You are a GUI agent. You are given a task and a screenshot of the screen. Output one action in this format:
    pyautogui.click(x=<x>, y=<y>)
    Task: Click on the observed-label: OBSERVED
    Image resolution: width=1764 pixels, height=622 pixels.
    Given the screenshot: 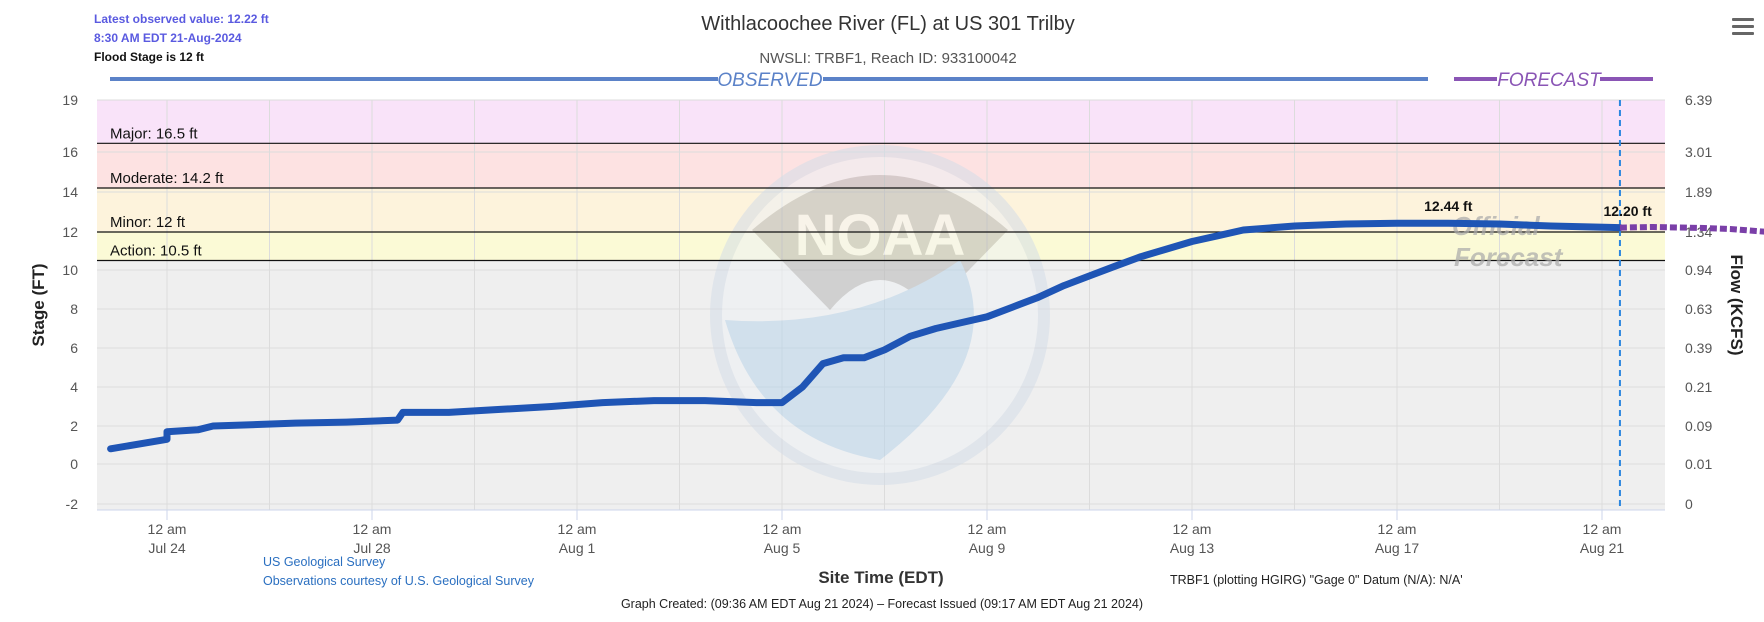 What is the action you would take?
    pyautogui.click(x=770, y=80)
    